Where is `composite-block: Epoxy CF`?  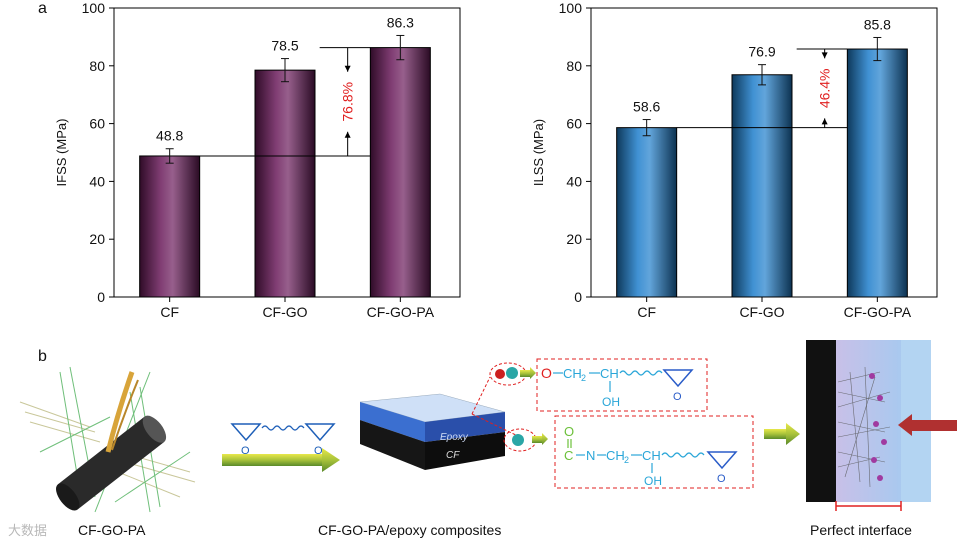 composite-block: Epoxy CF is located at coordinates (440, 423).